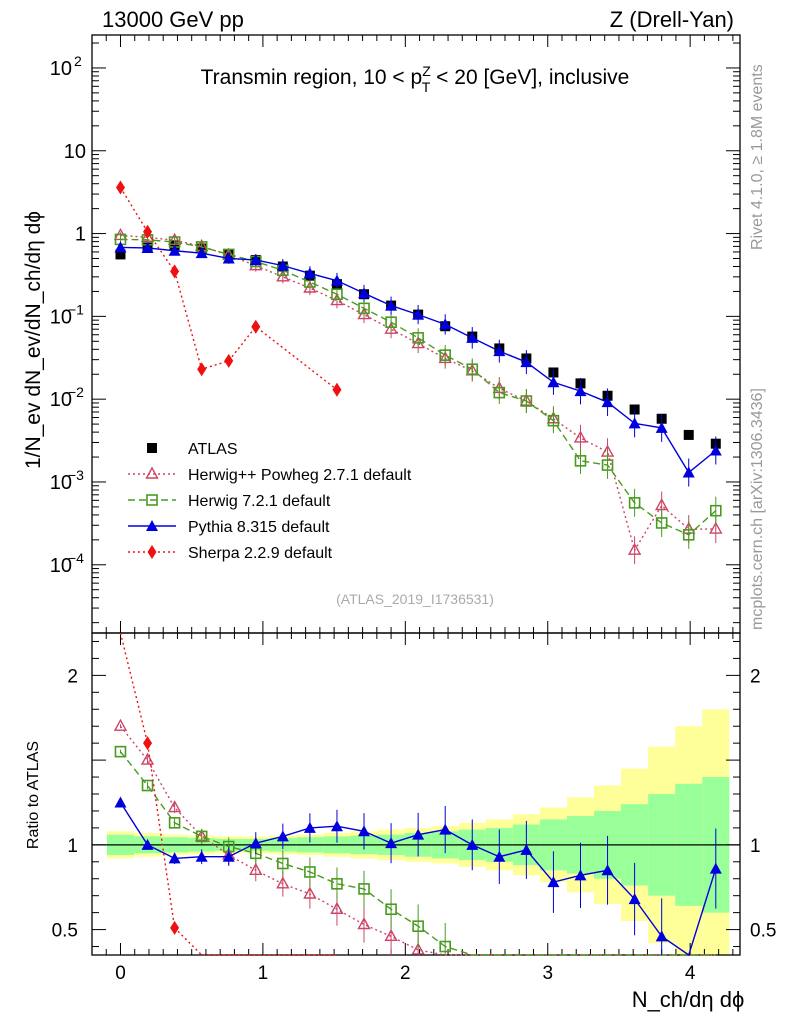 The height and width of the screenshot is (1024, 786). What do you see at coordinates (672, 19) in the screenshot?
I see `process-label: Z (Drell-Yan)` at bounding box center [672, 19].